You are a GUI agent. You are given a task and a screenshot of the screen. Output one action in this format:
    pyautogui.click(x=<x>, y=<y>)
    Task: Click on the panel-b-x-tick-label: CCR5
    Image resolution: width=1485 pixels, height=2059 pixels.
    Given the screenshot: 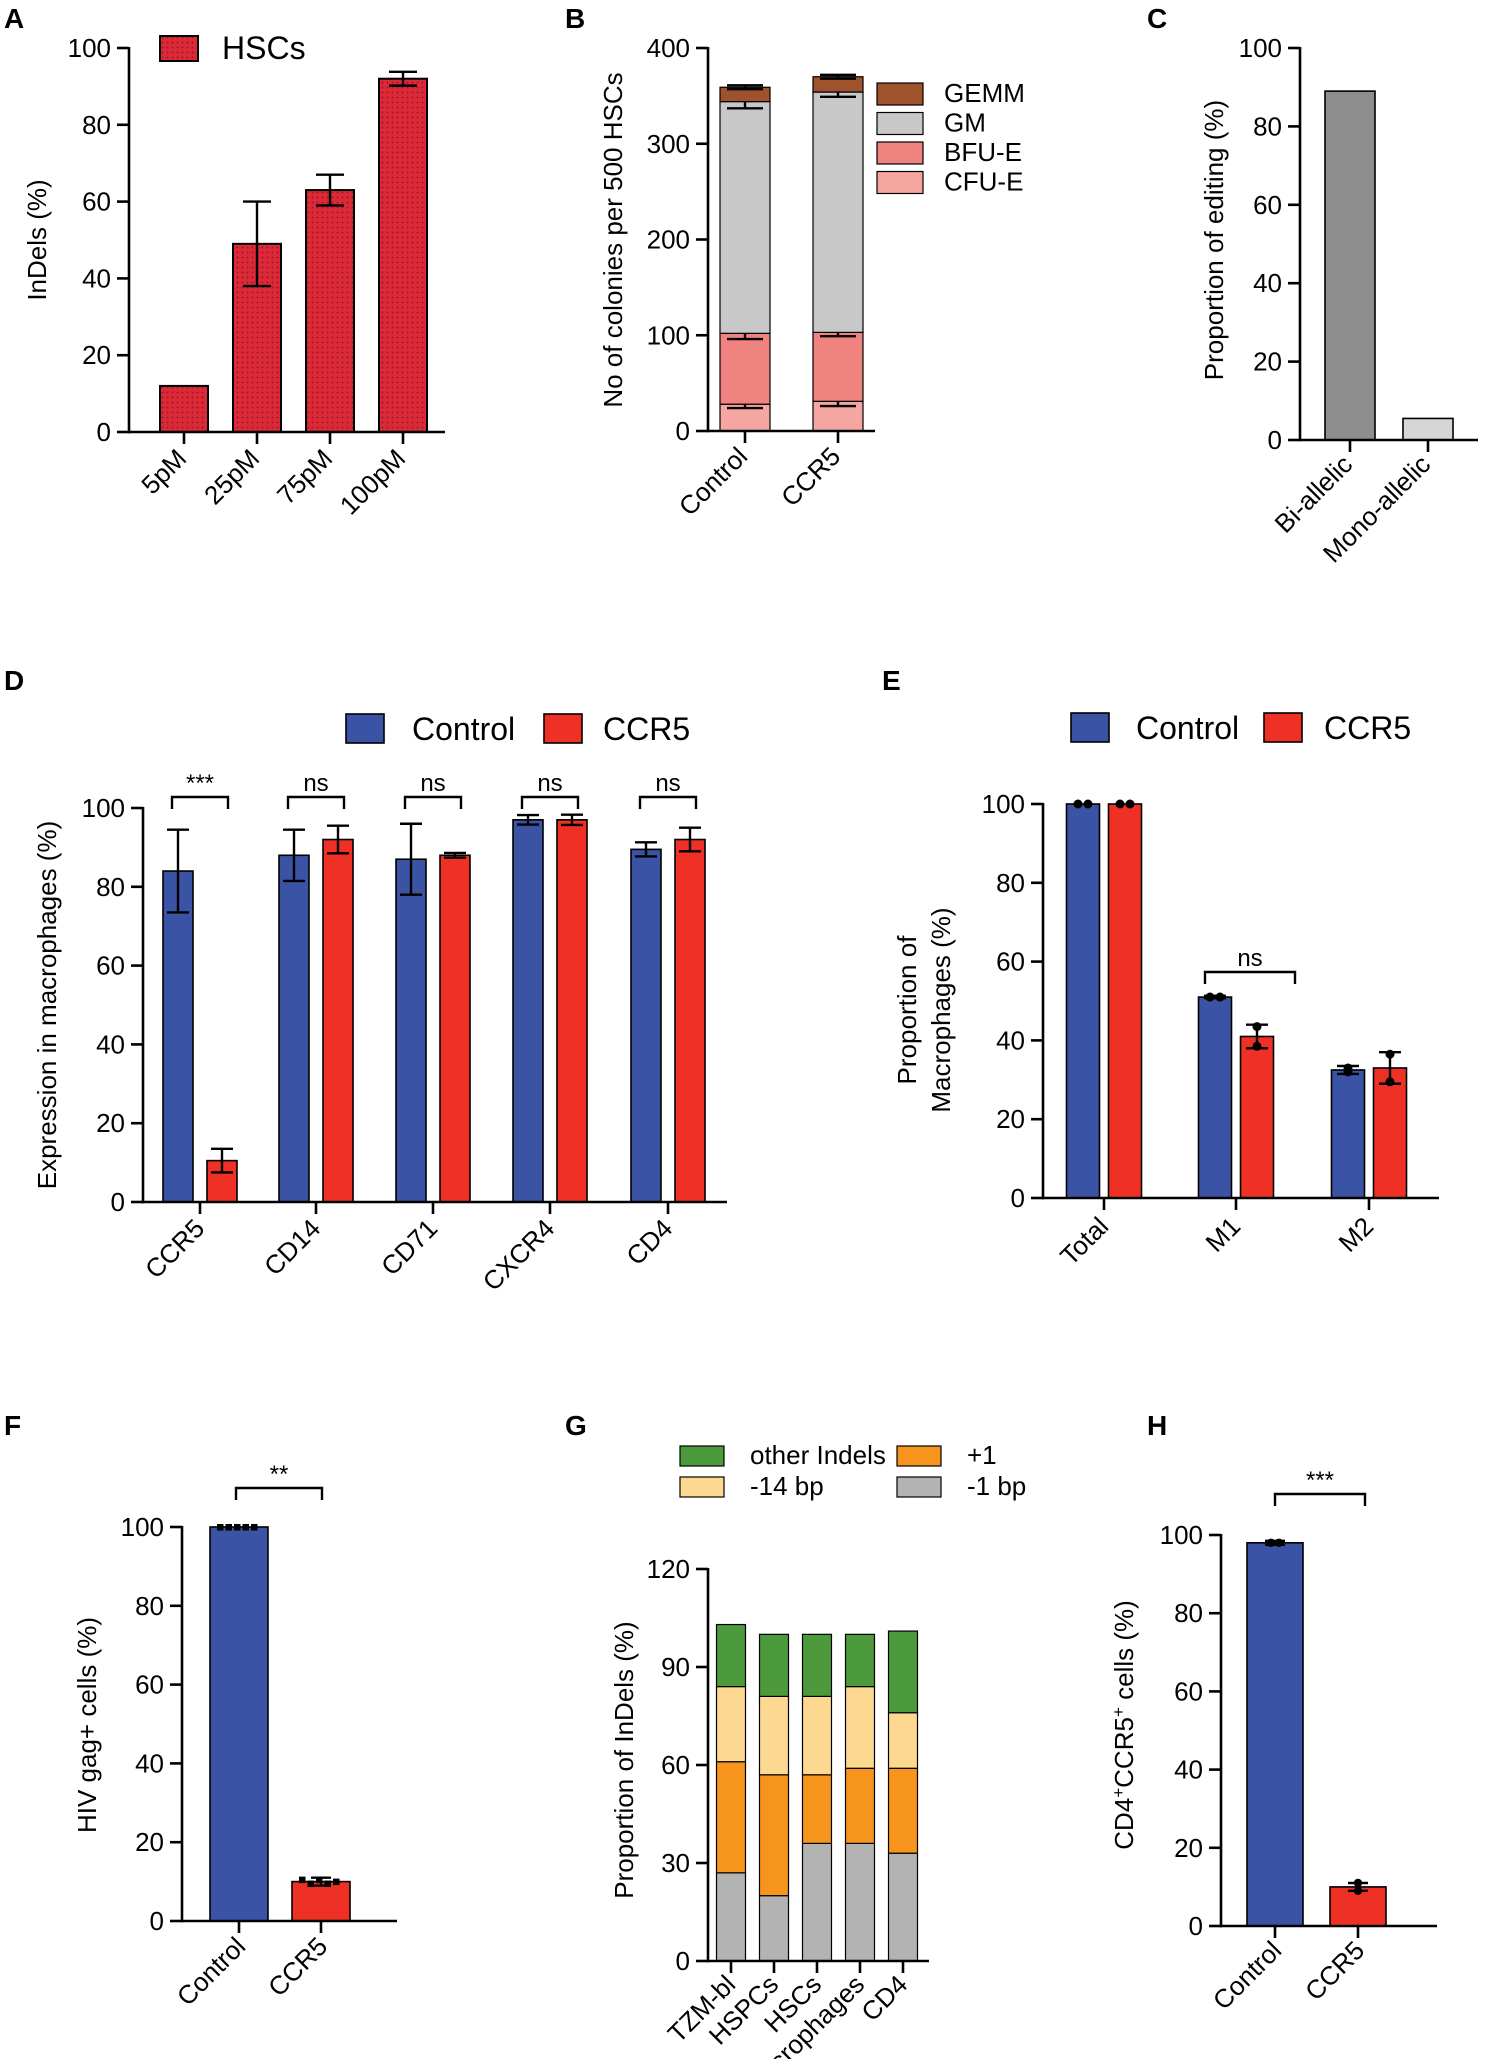 What is the action you would take?
    pyautogui.click(x=810, y=476)
    